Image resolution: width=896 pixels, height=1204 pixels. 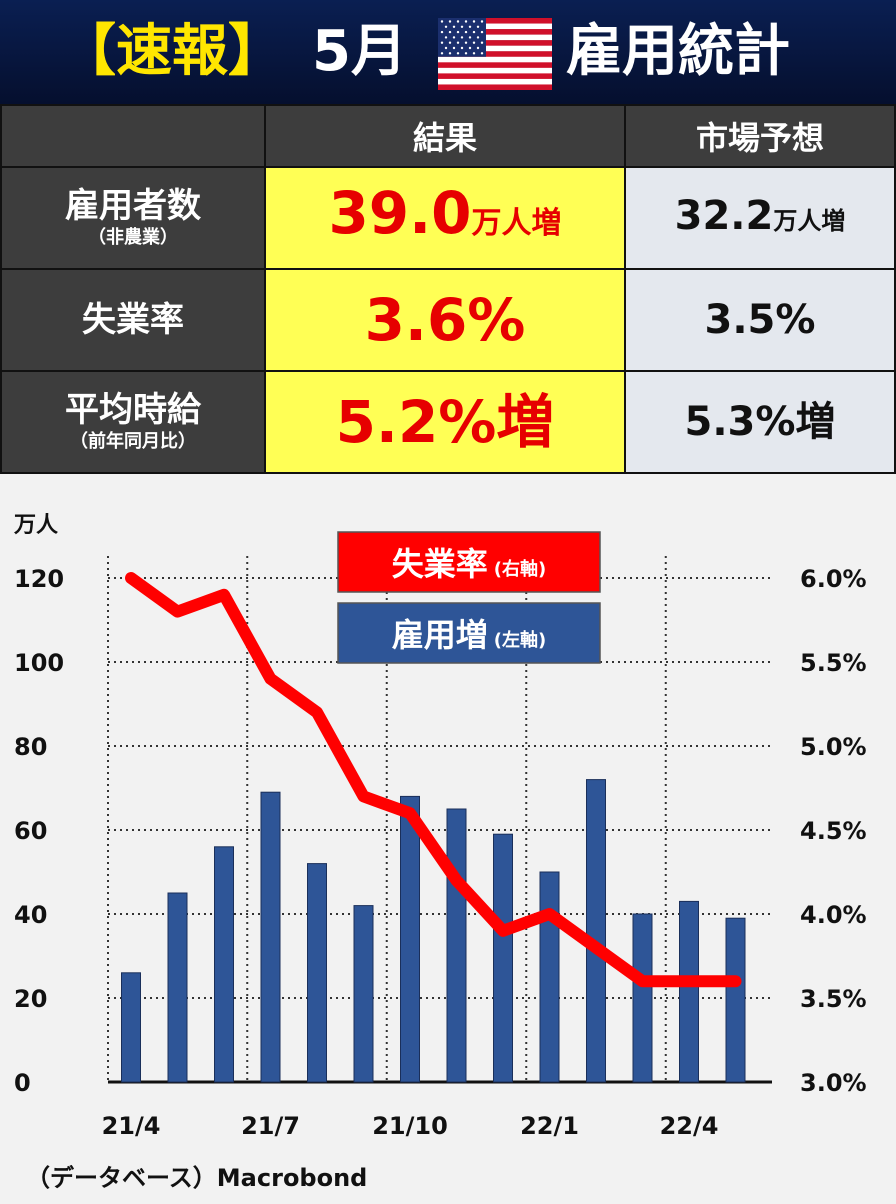 What do you see at coordinates (724, 215) in the screenshot?
I see `forecast-employment-value: 32.2` at bounding box center [724, 215].